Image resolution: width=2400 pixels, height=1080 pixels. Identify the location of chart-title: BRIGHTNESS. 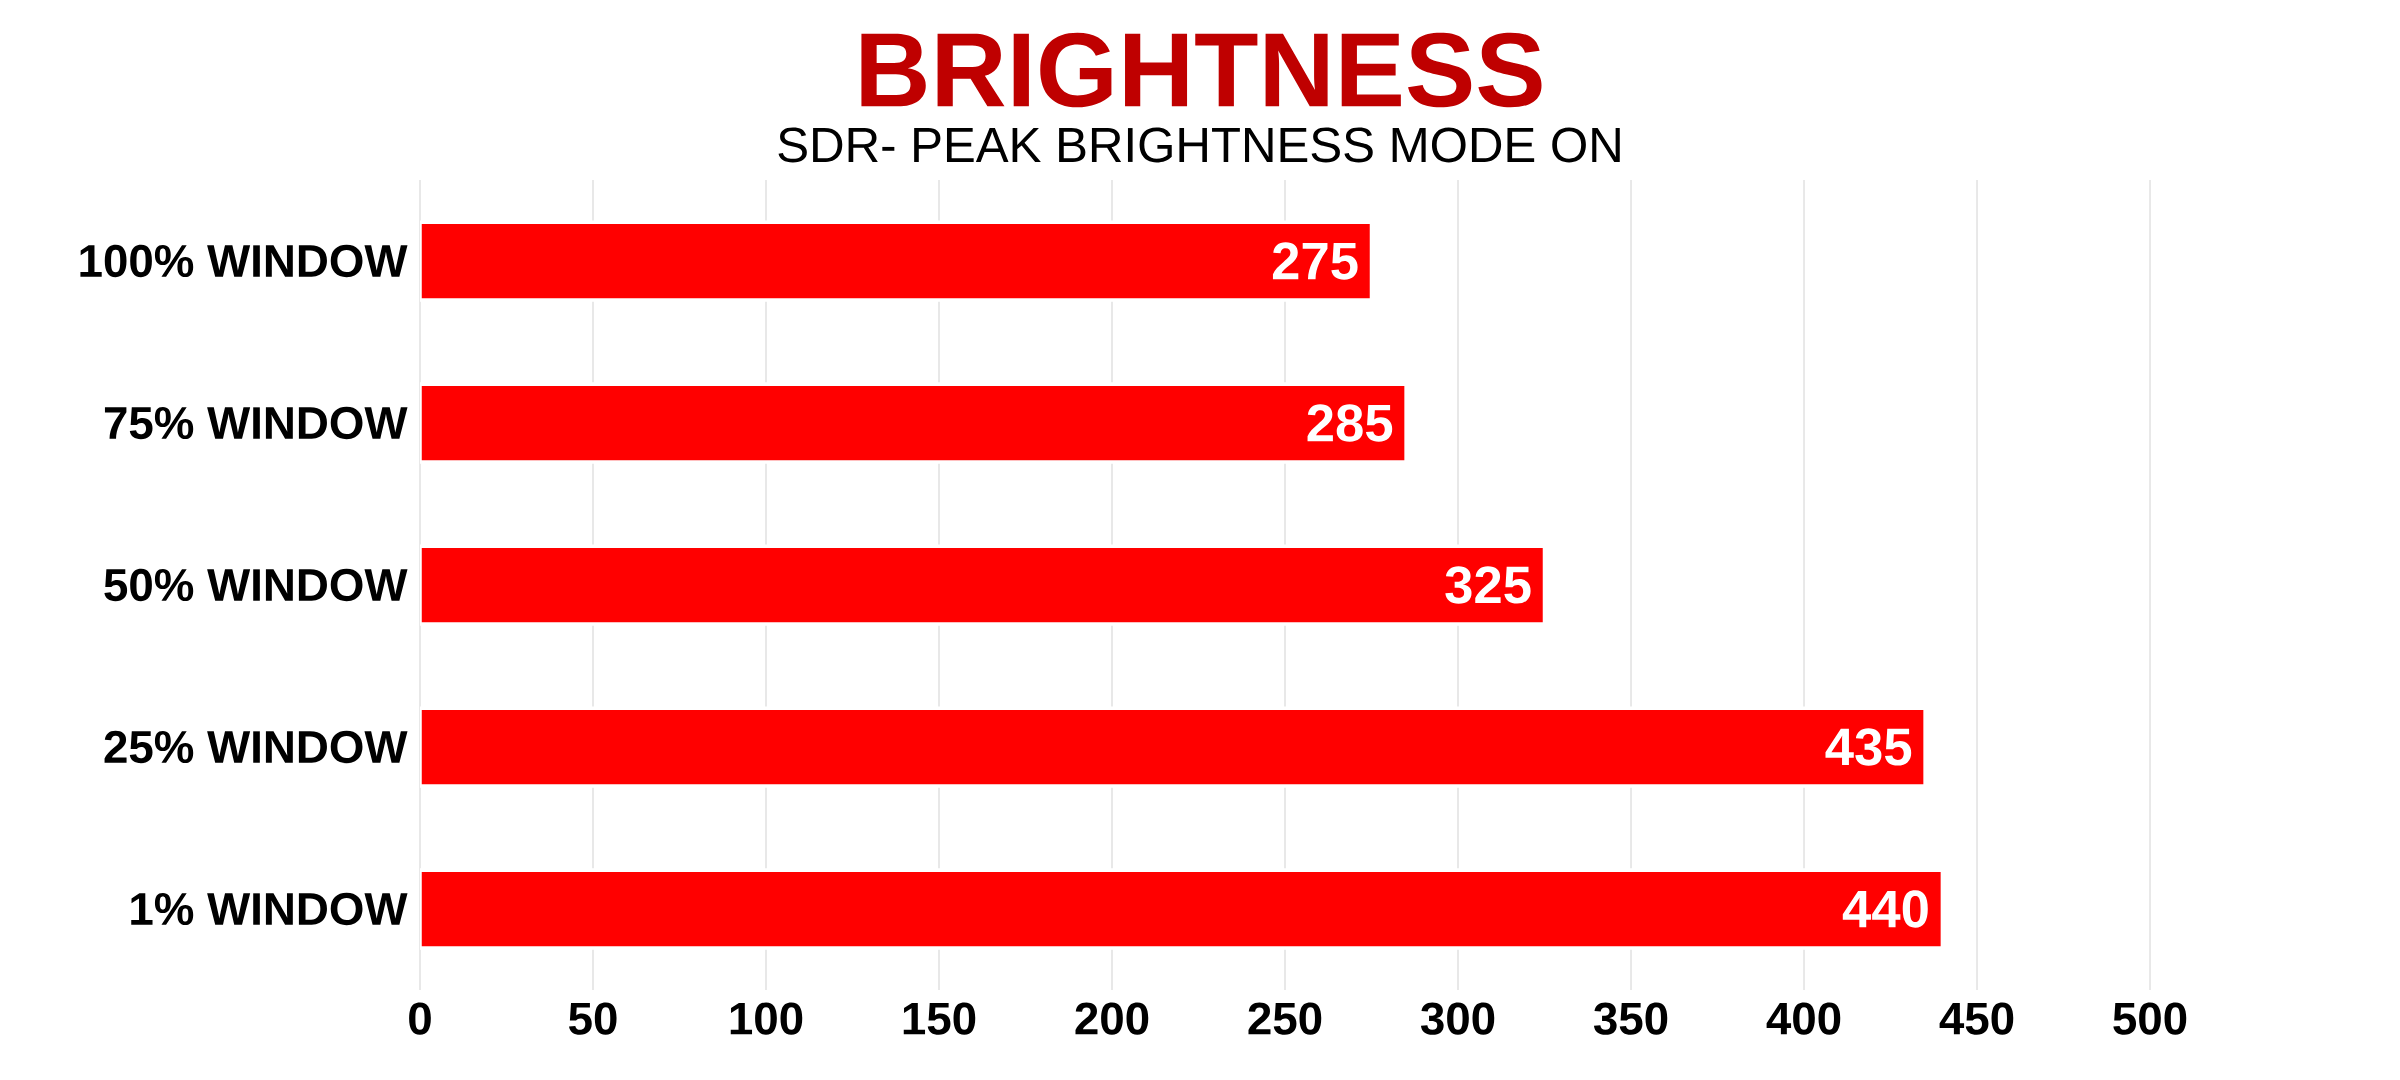
(1201, 70).